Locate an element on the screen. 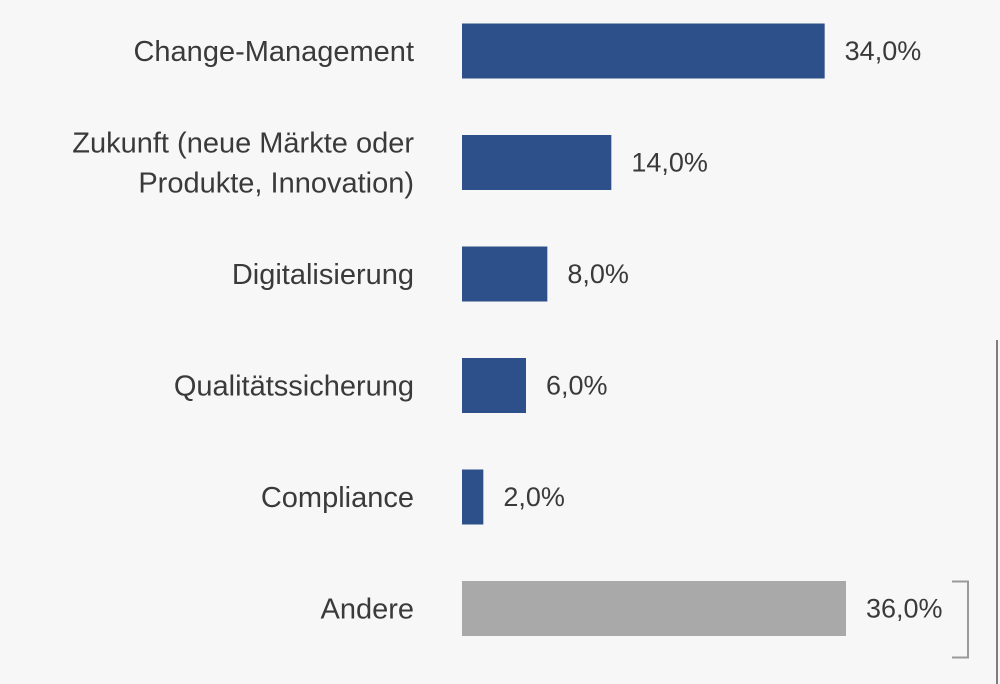 Image resolution: width=1000 pixels, height=684 pixels. category-label-0: Change-Management is located at coordinates (273, 52).